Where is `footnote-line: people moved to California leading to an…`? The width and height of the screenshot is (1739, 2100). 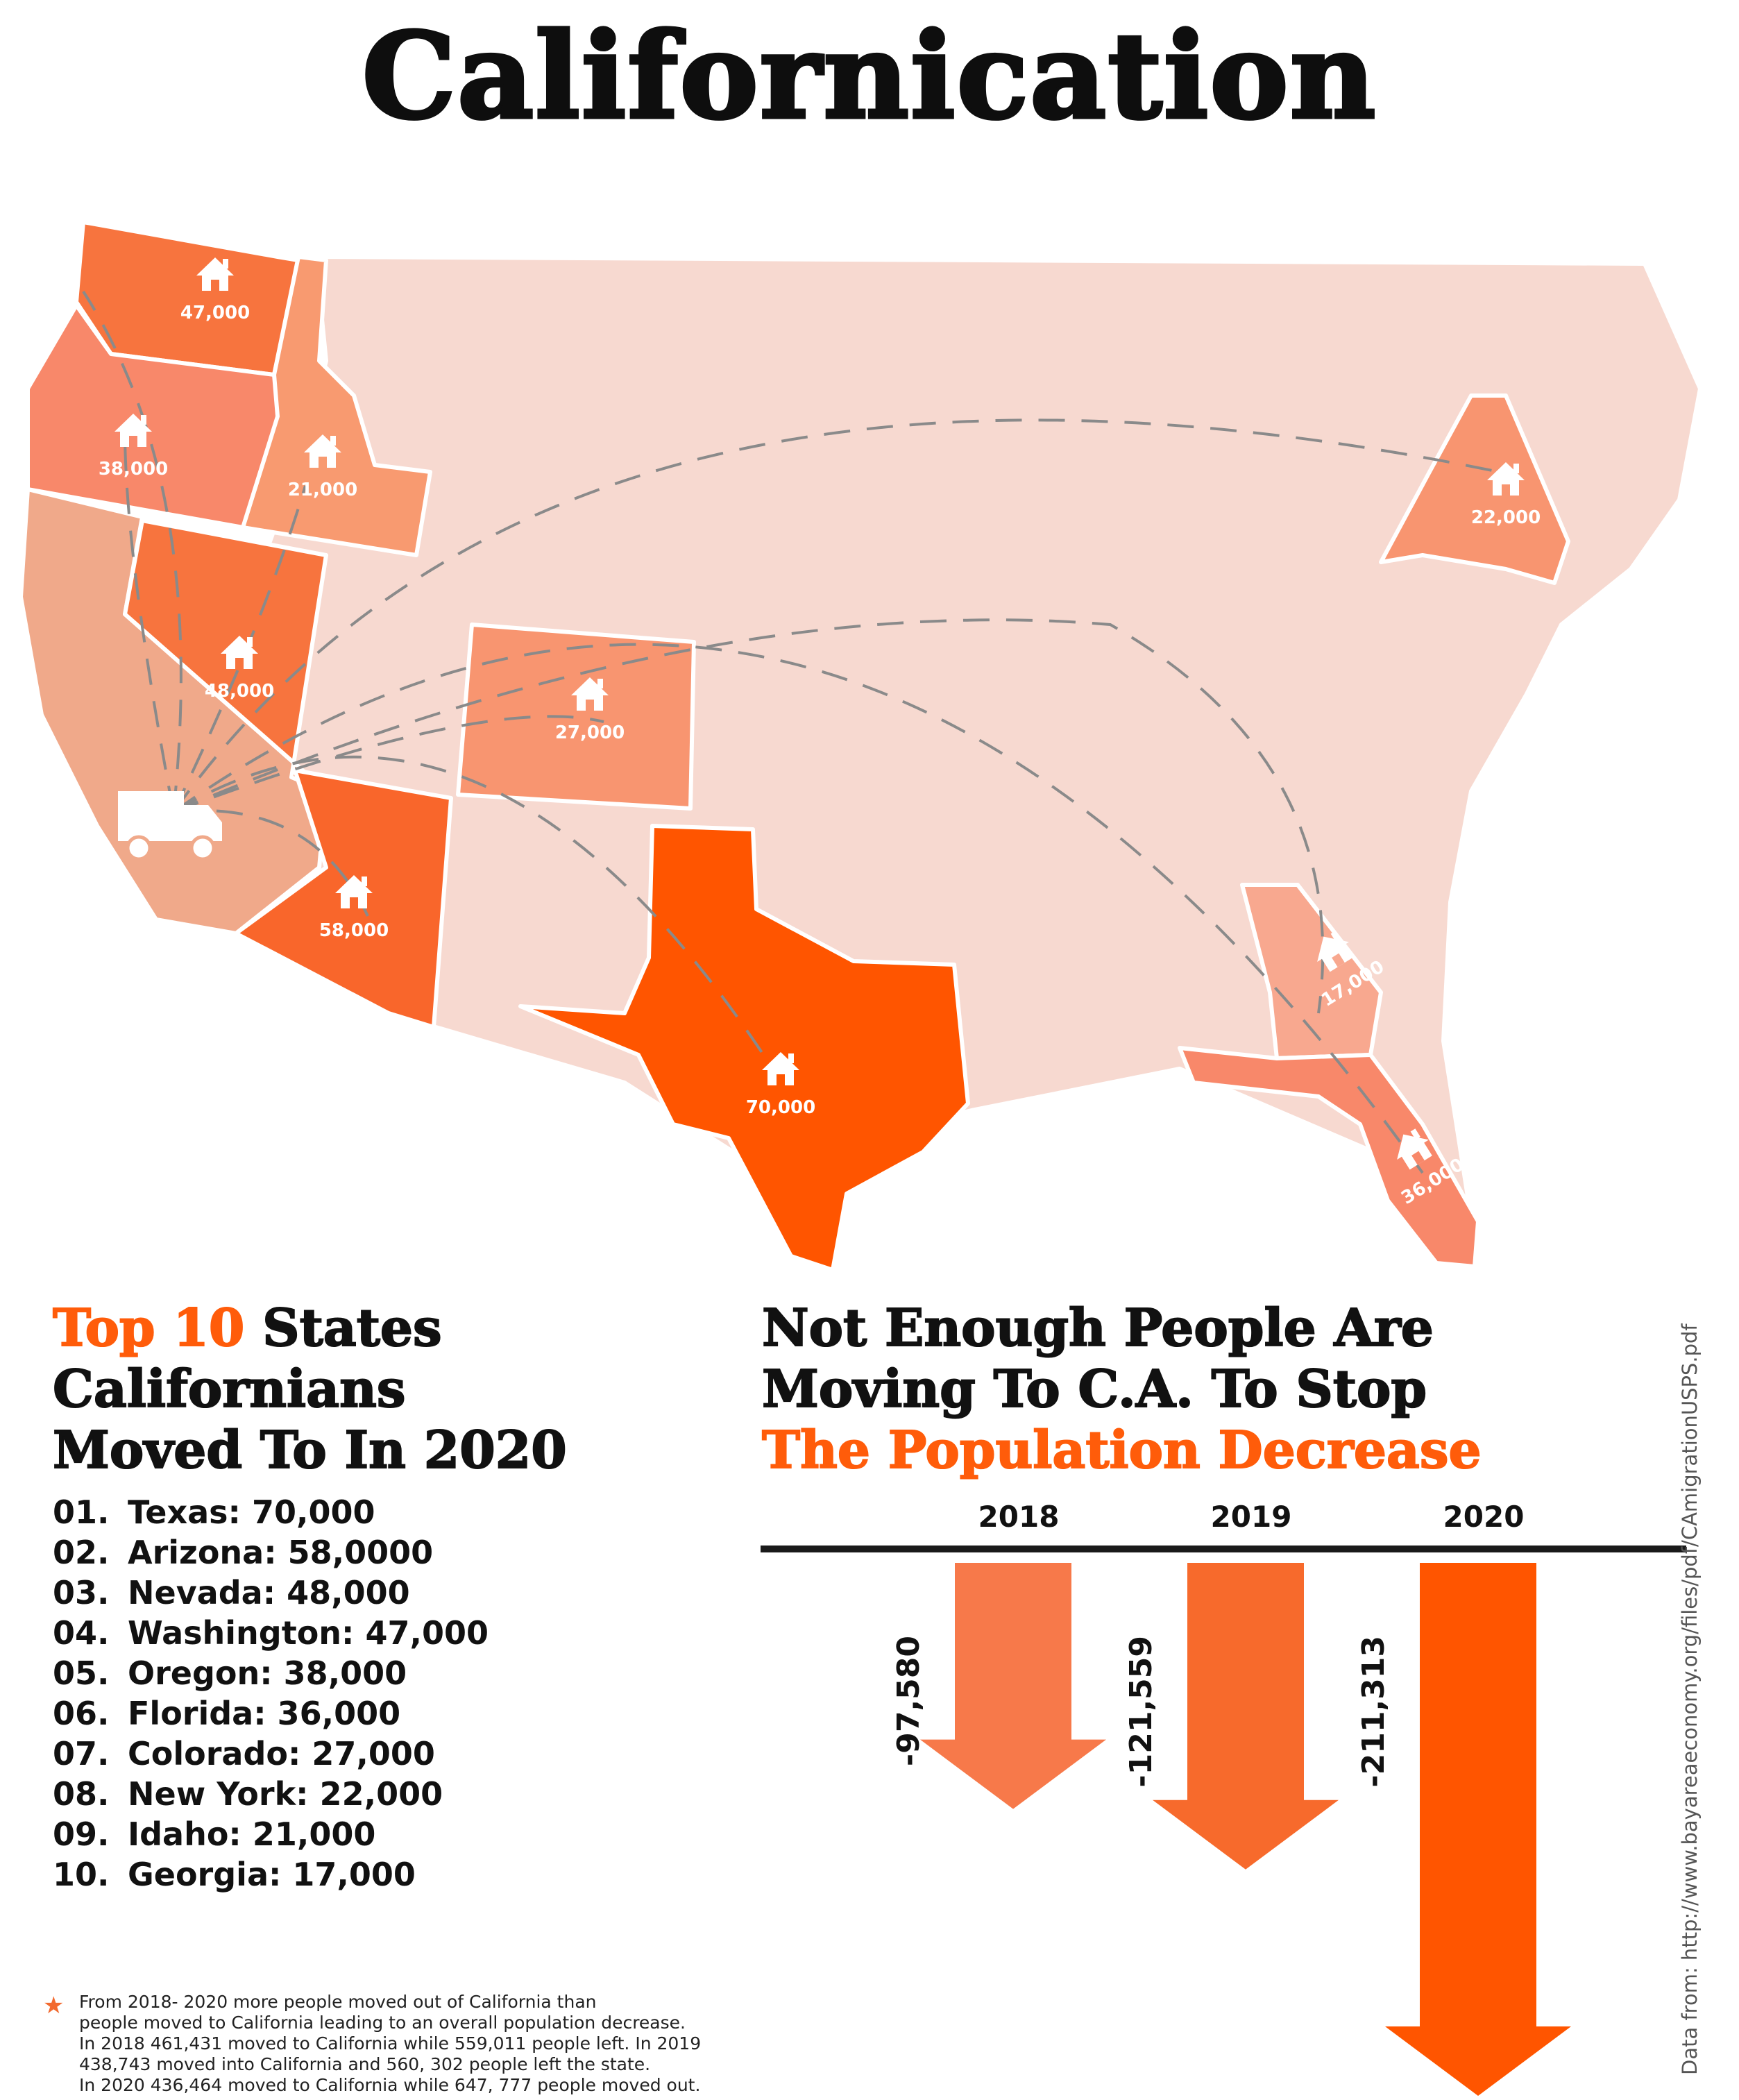 footnote-line: people moved to California leading to an… is located at coordinates (382, 2023).